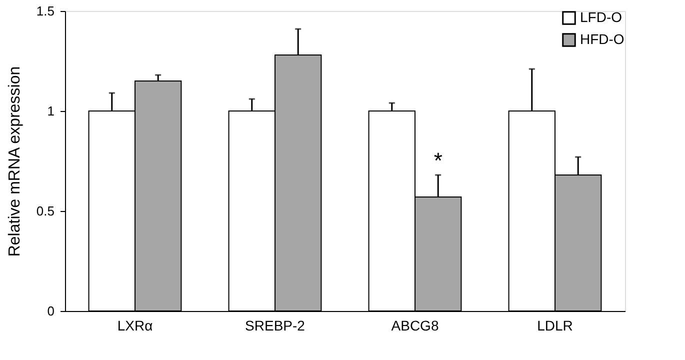 This screenshot has height=360, width=685. I want to click on x-tick-label: LXRα, so click(135, 326).